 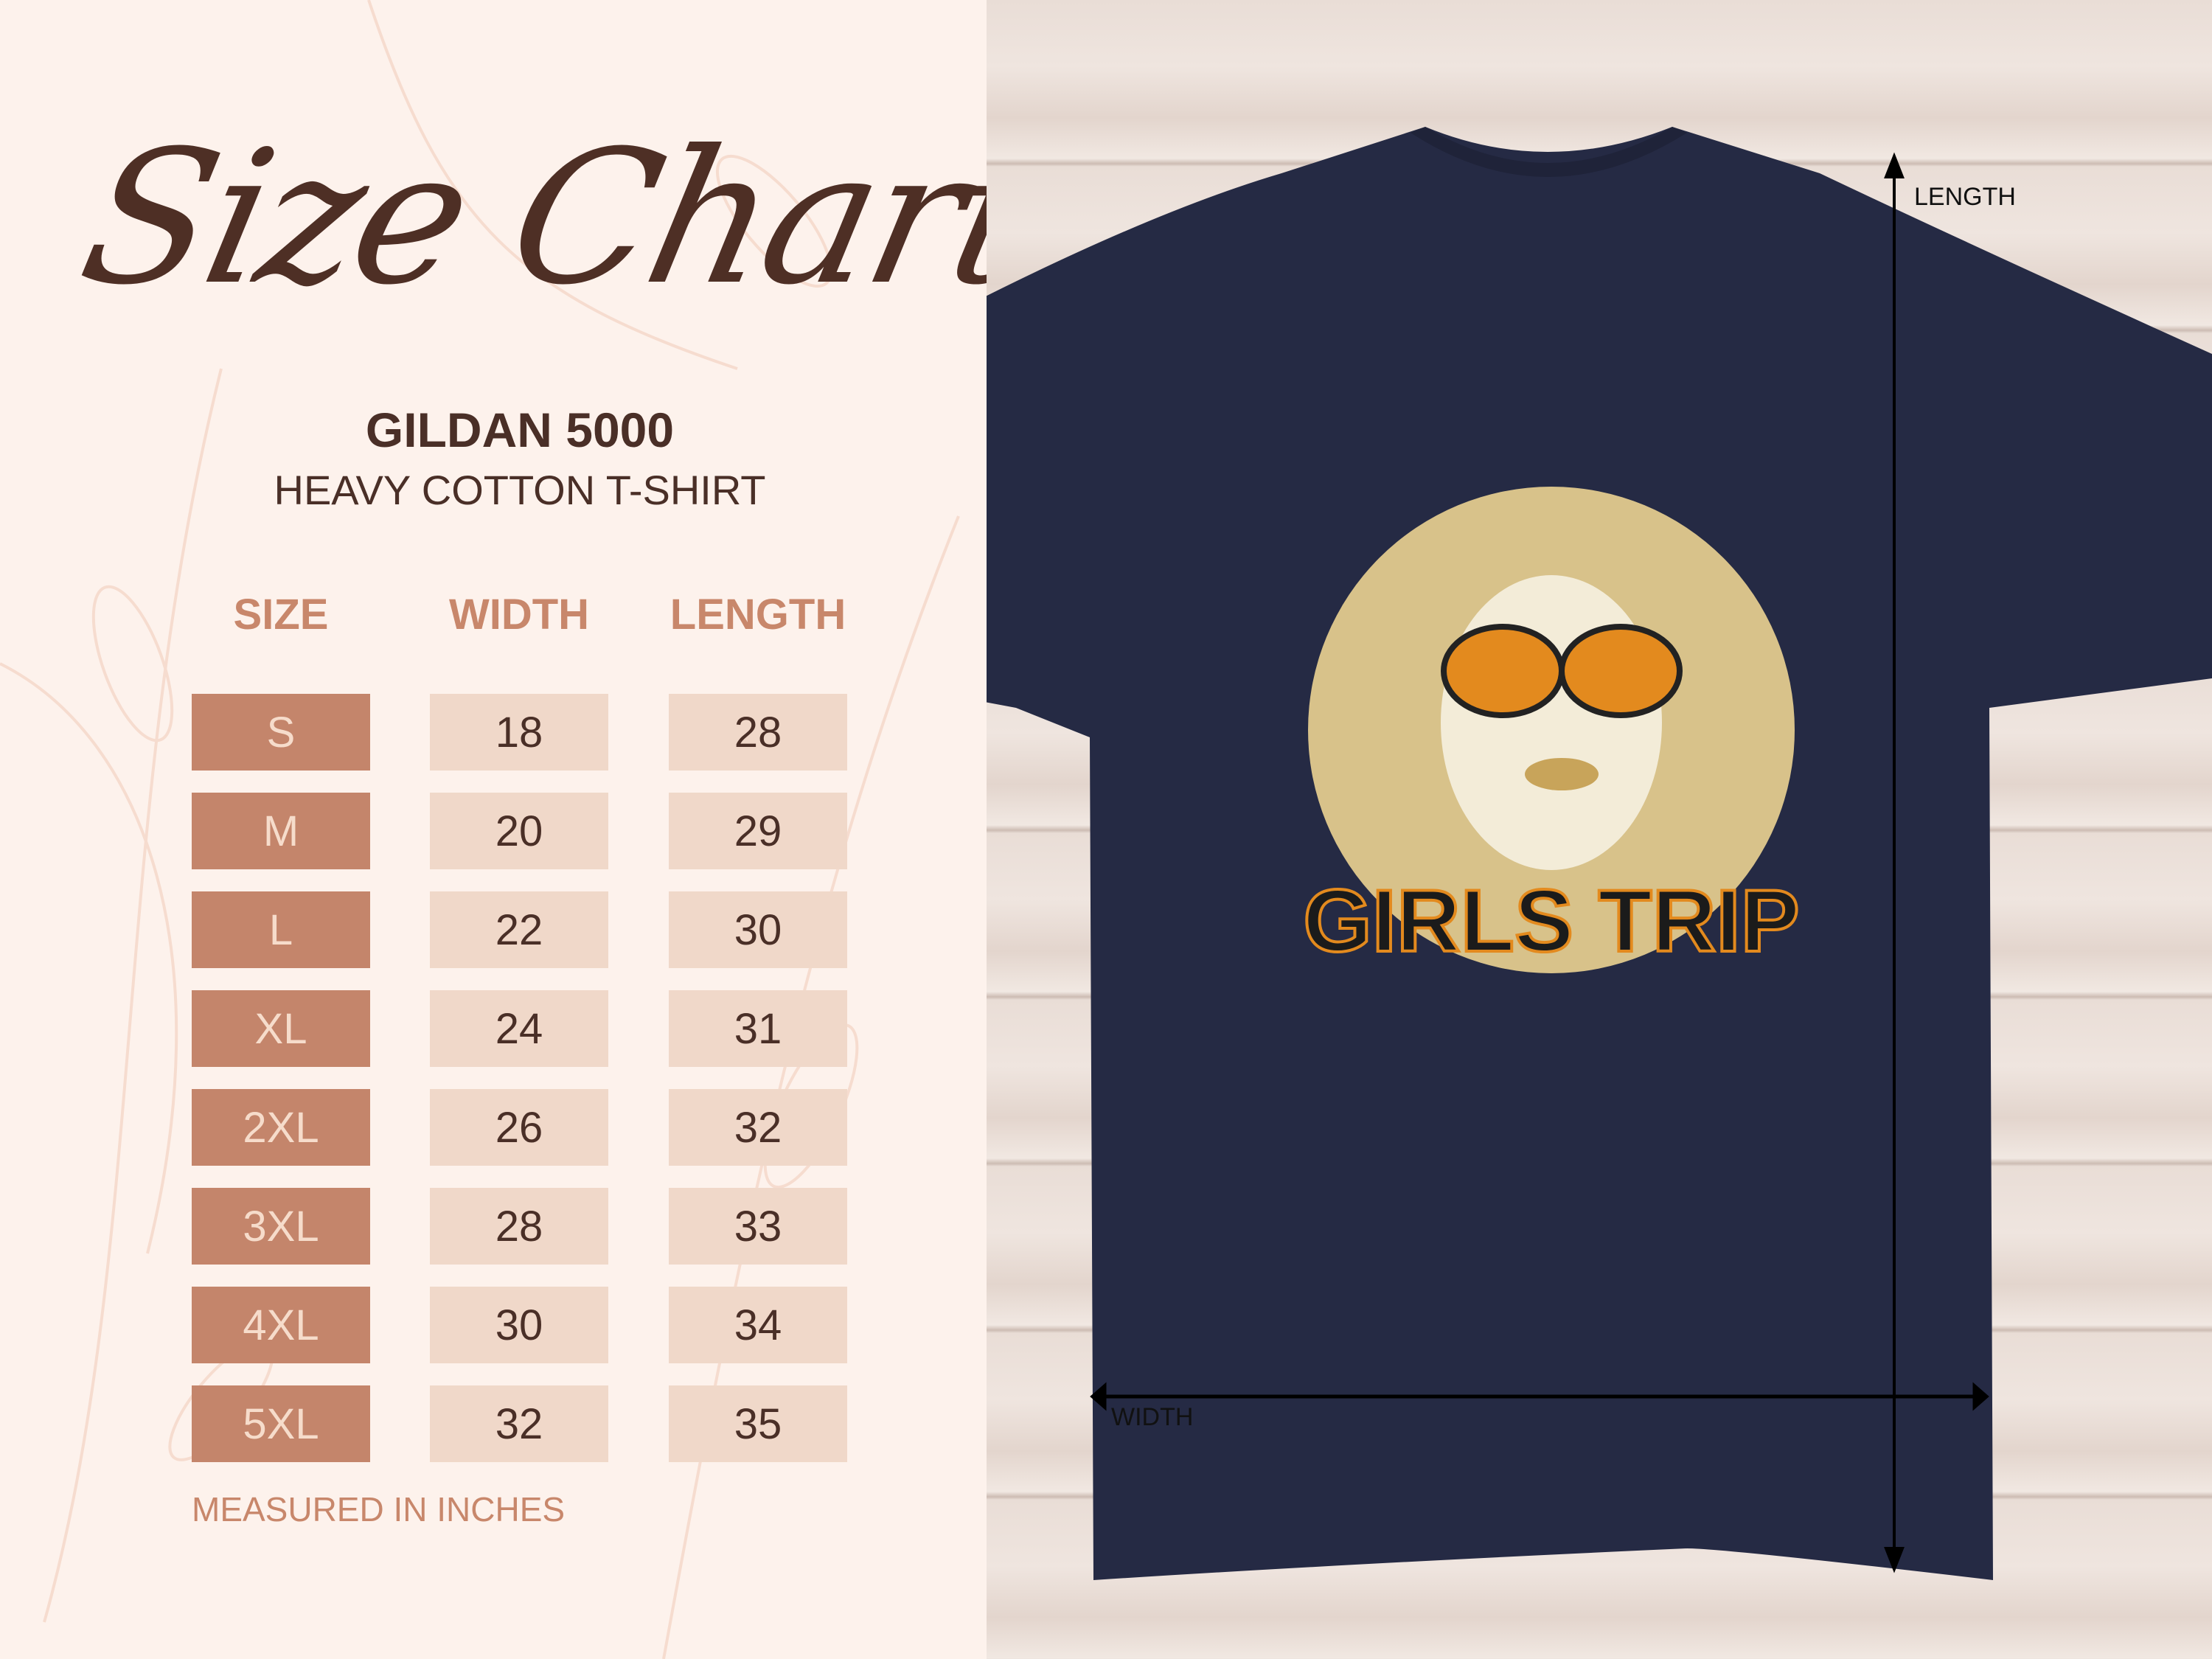 I want to click on girl-graphic, so click(x=1551, y=730).